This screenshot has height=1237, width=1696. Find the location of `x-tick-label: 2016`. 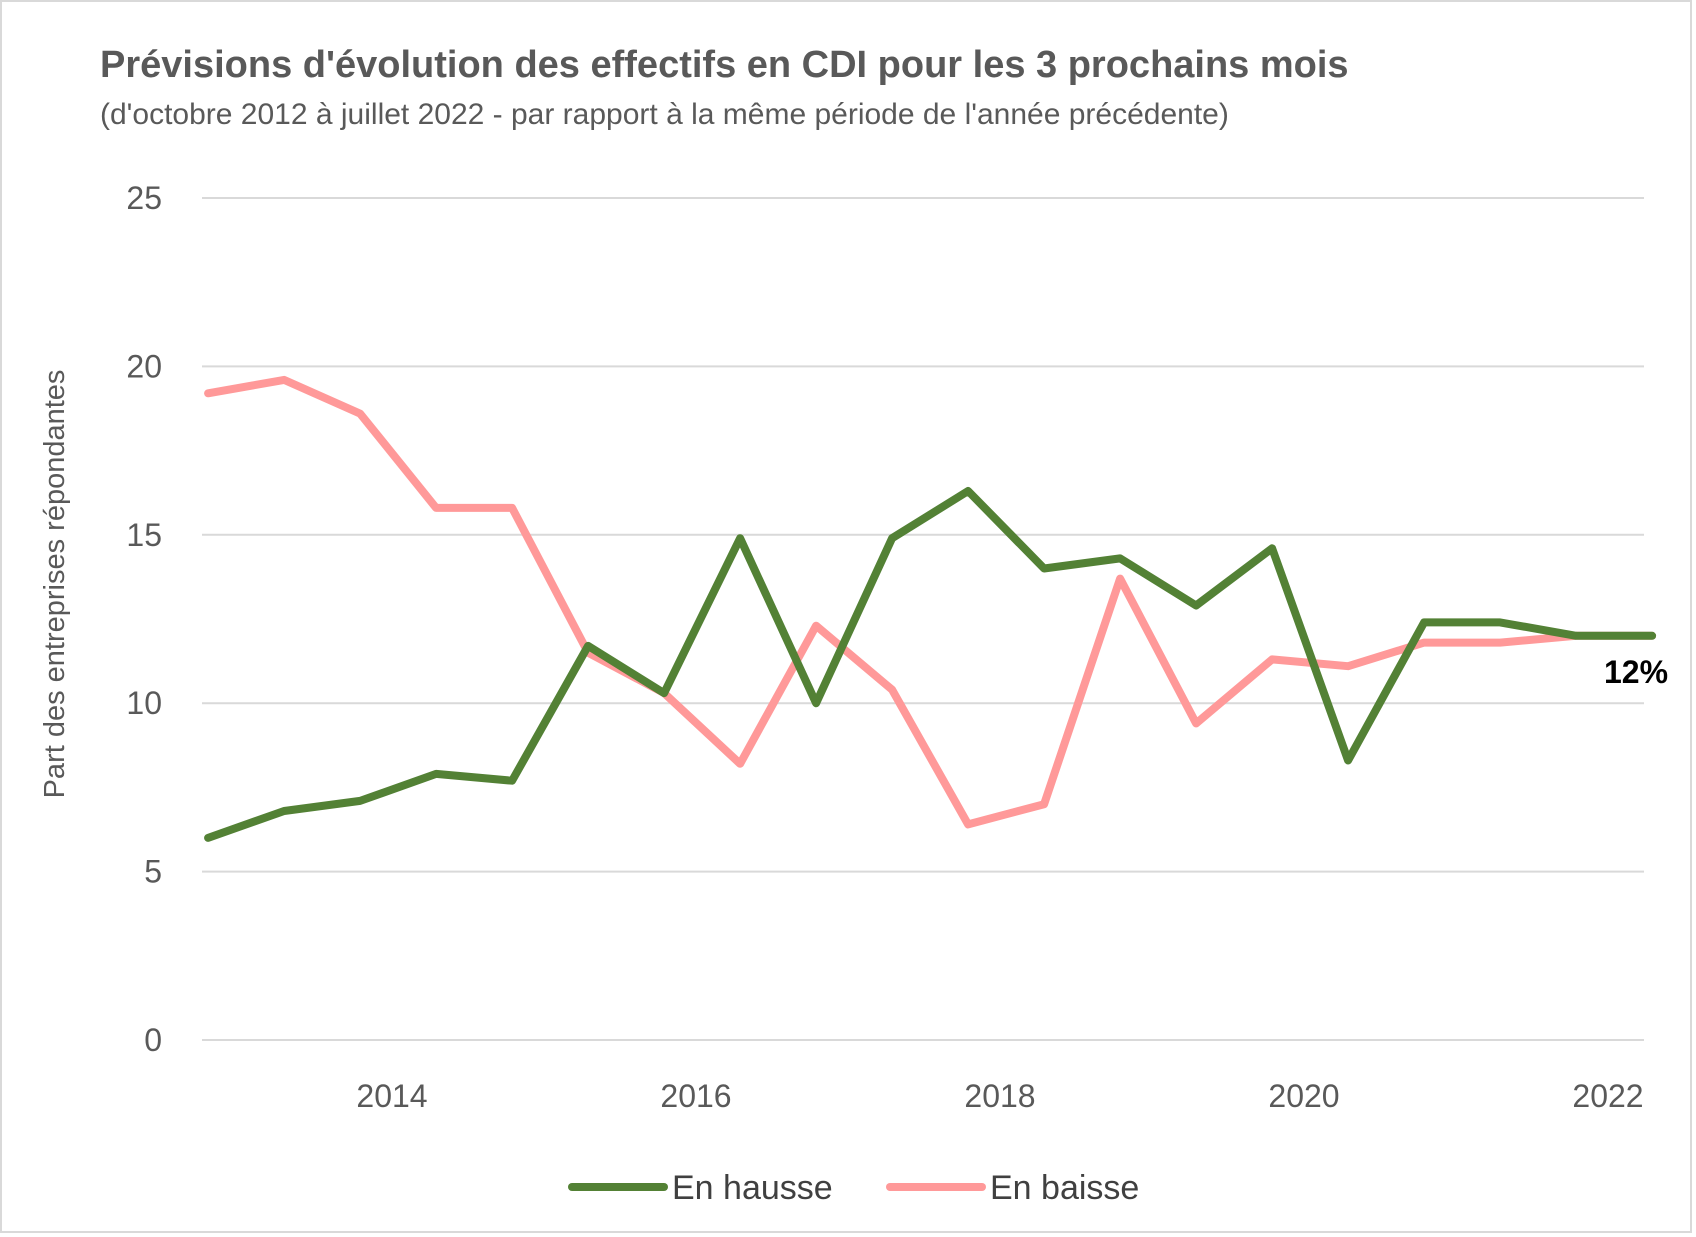

x-tick-label: 2016 is located at coordinates (695, 1096).